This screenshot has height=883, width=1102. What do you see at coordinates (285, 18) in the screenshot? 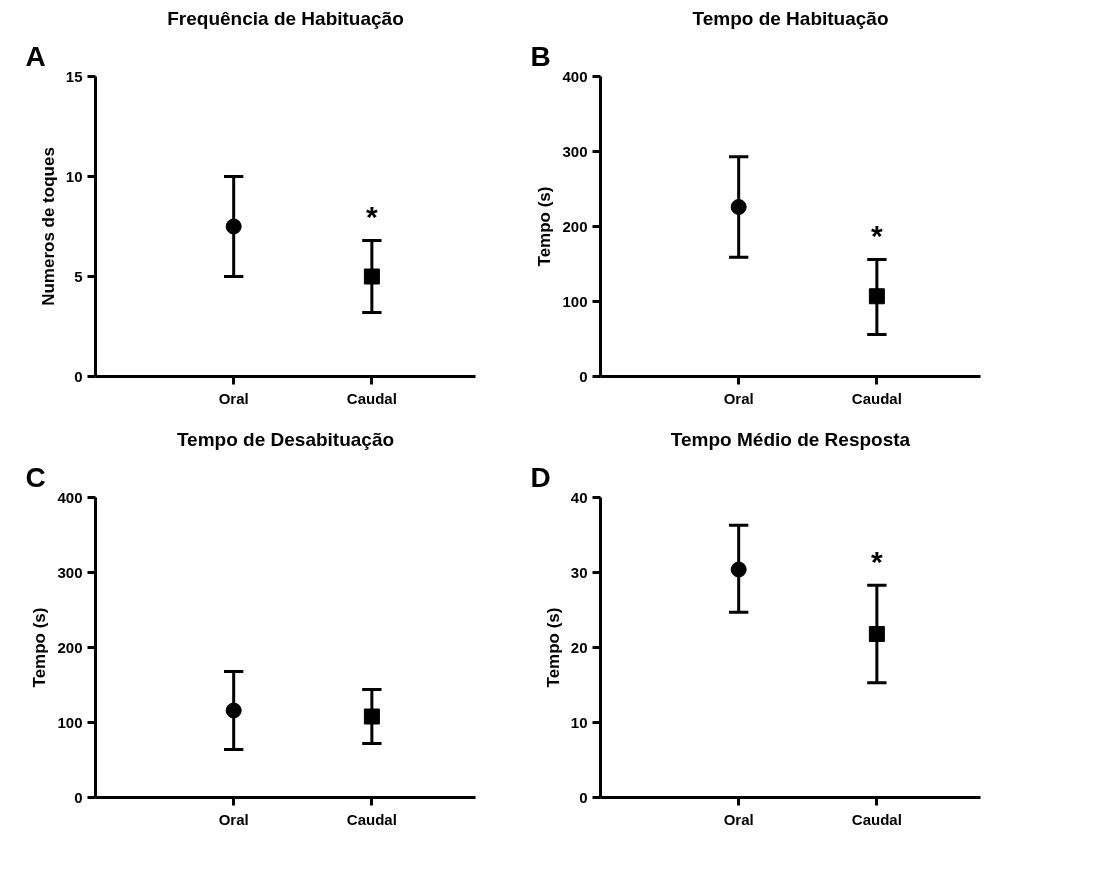
I see `chart-title: Frequência de Habituação` at bounding box center [285, 18].